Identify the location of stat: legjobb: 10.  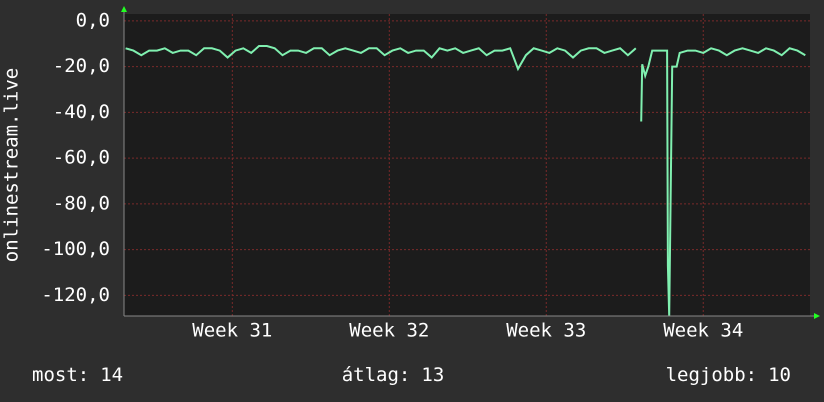
(728, 375).